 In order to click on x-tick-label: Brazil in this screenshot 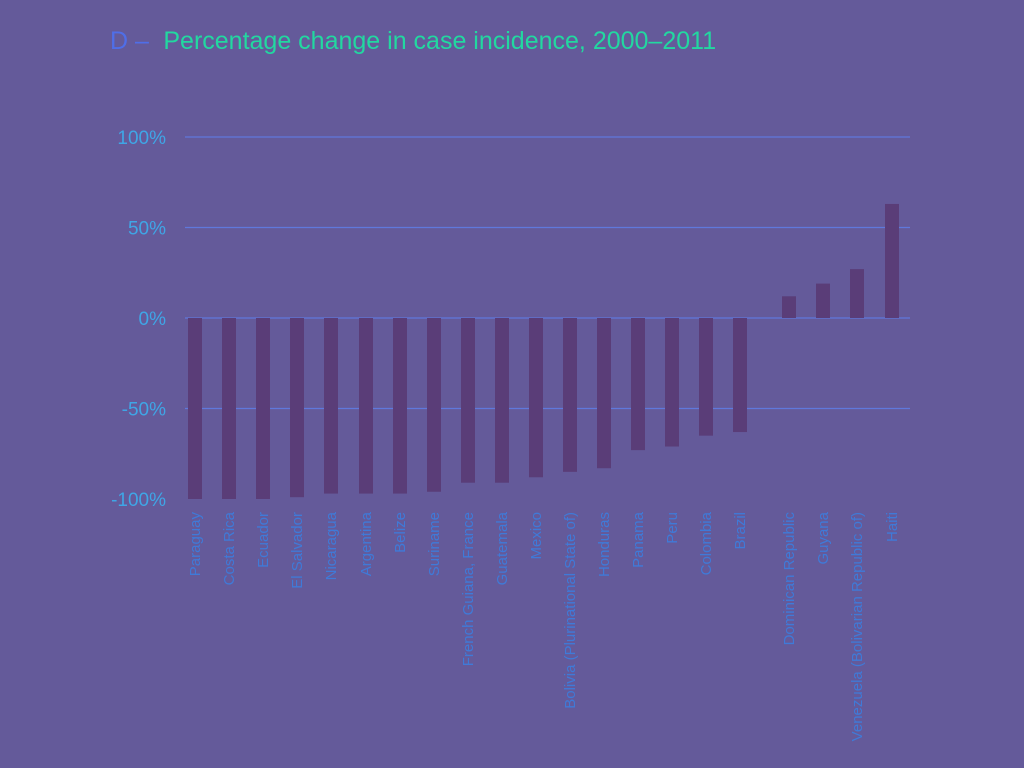, I will do `click(740, 531)`.